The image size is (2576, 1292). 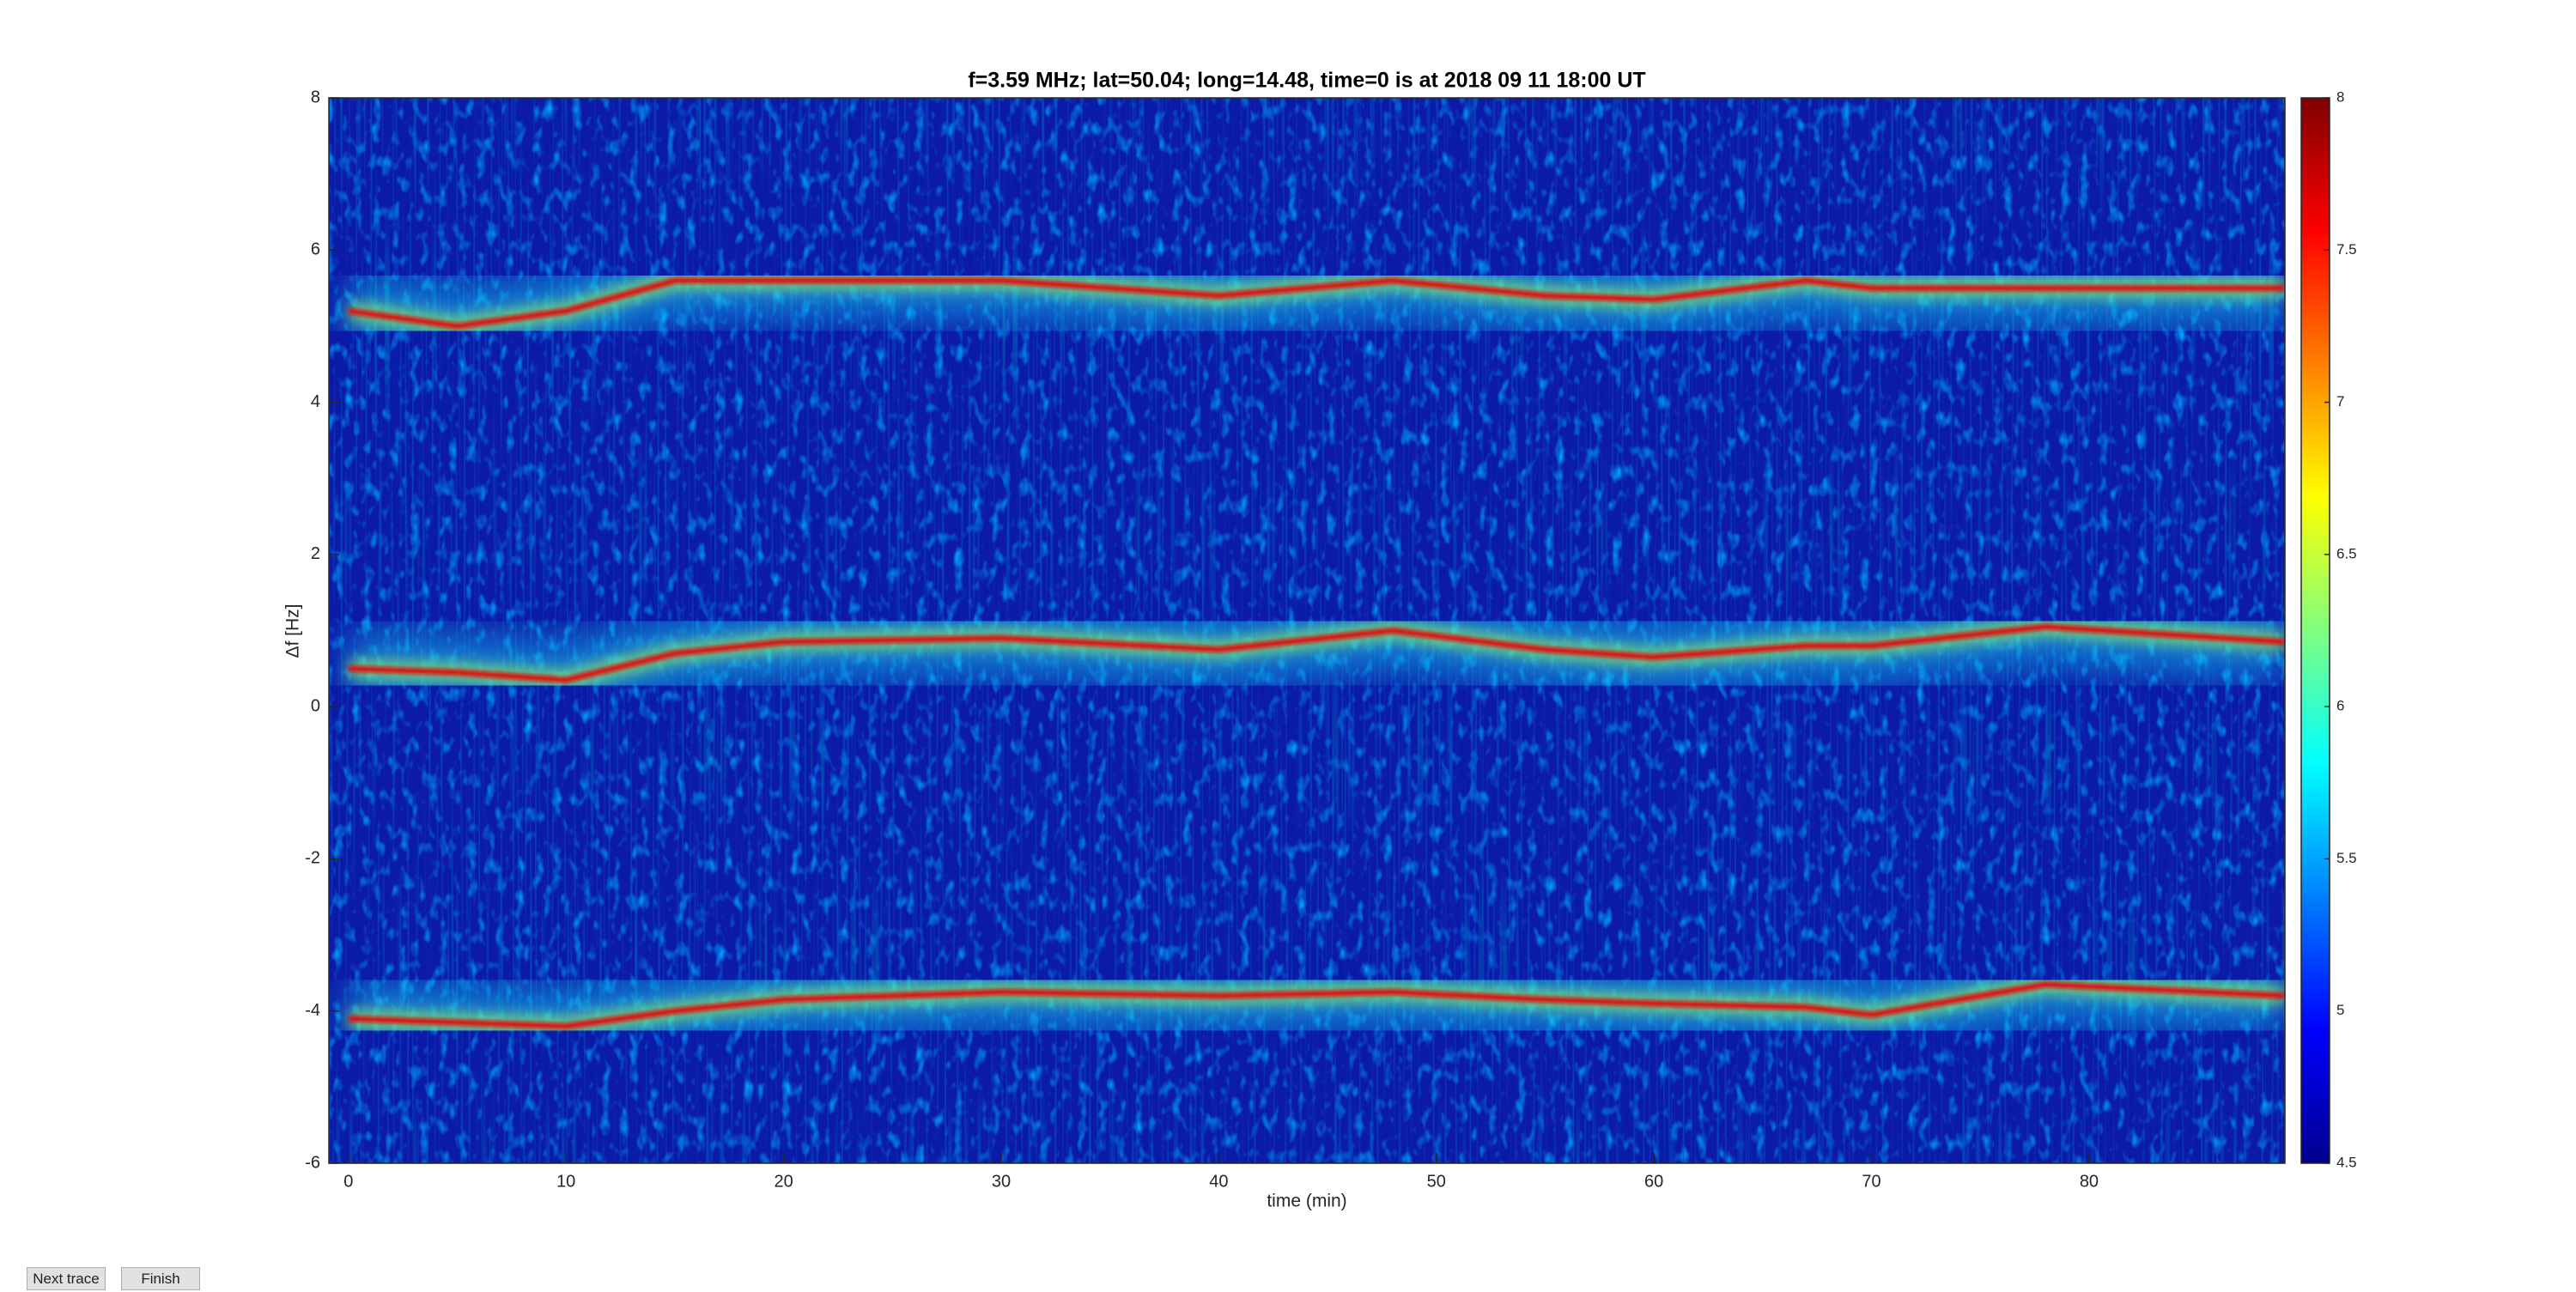 What do you see at coordinates (312, 858) in the screenshot?
I see `y-tick-label: -2` at bounding box center [312, 858].